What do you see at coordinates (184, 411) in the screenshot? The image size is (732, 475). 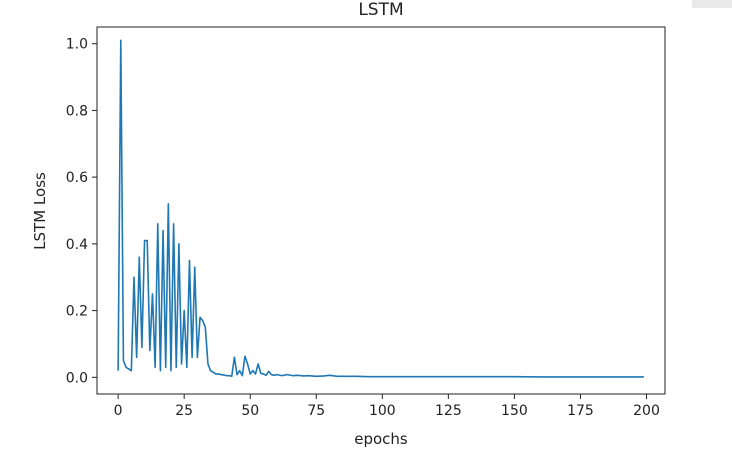 I see `x-tick-label: 25` at bounding box center [184, 411].